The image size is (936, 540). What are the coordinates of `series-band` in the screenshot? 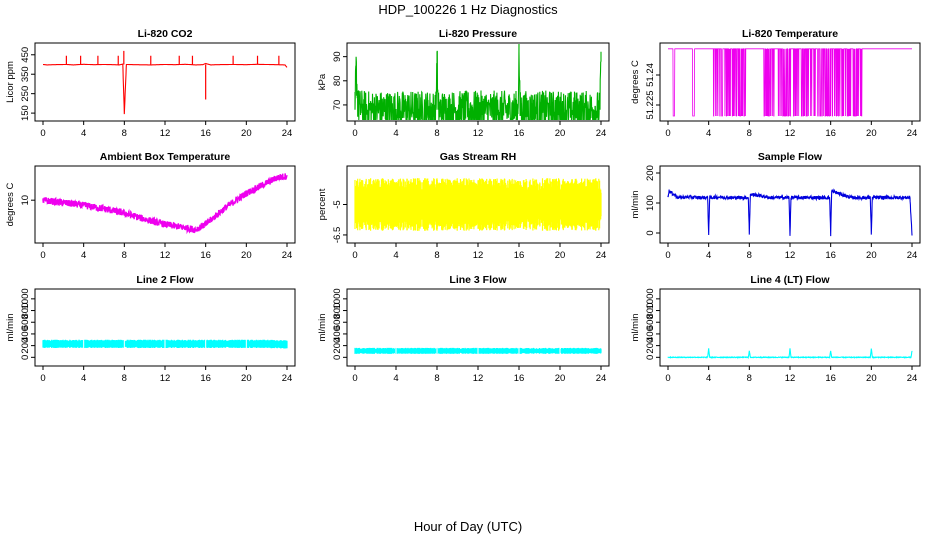 It's located at (478, 204).